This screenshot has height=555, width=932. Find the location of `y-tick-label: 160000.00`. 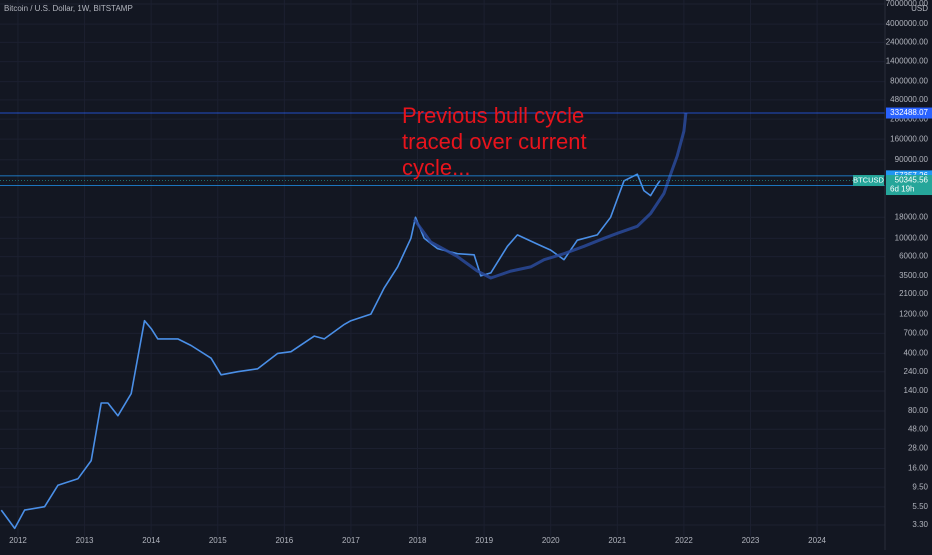

y-tick-label: 160000.00 is located at coordinates (909, 138).